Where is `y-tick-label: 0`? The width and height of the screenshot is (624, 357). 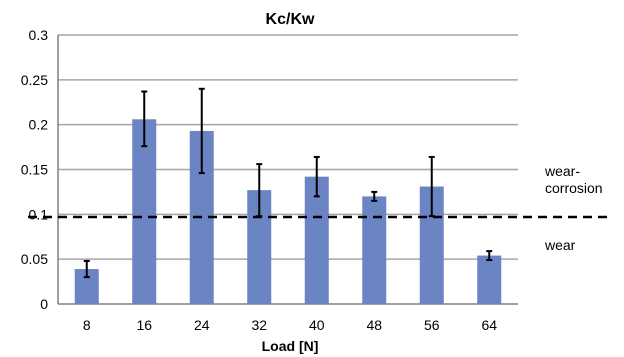 y-tick-label: 0 is located at coordinates (44, 304).